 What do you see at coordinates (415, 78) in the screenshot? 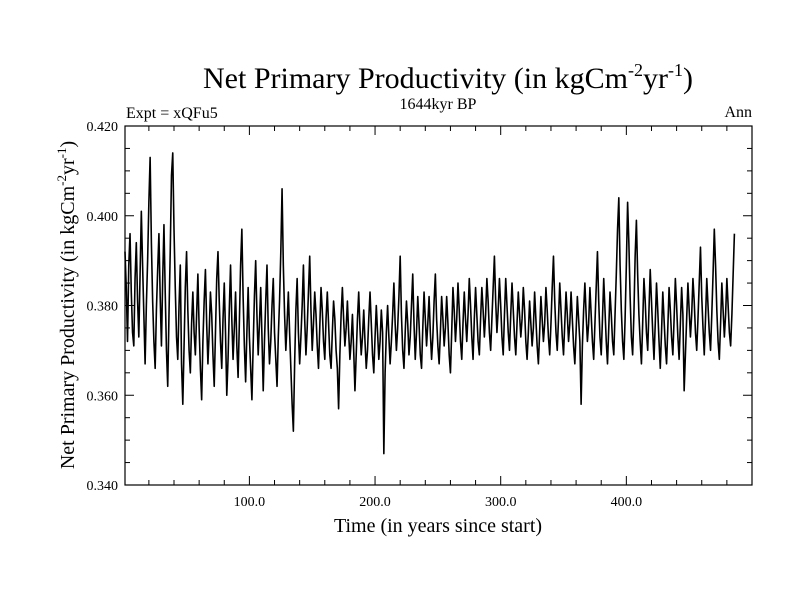
I see `chart-title-main: Net Primary Productivity (in kgCm` at bounding box center [415, 78].